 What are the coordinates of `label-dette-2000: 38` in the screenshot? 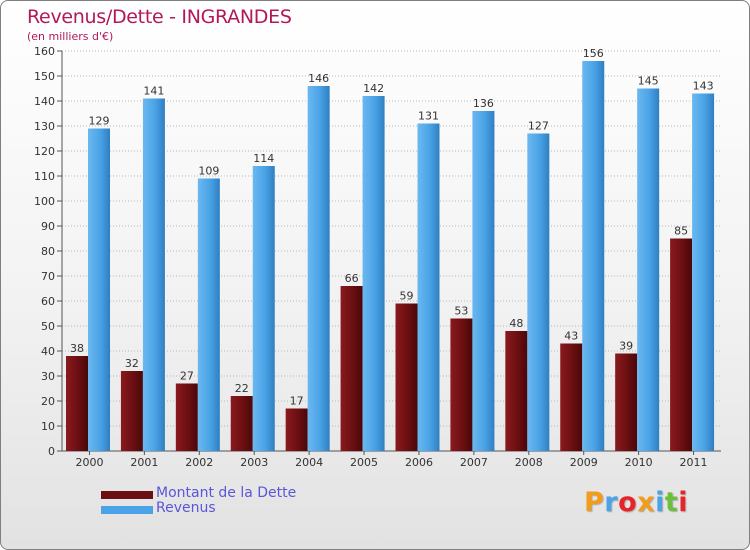 It's located at (77, 348).